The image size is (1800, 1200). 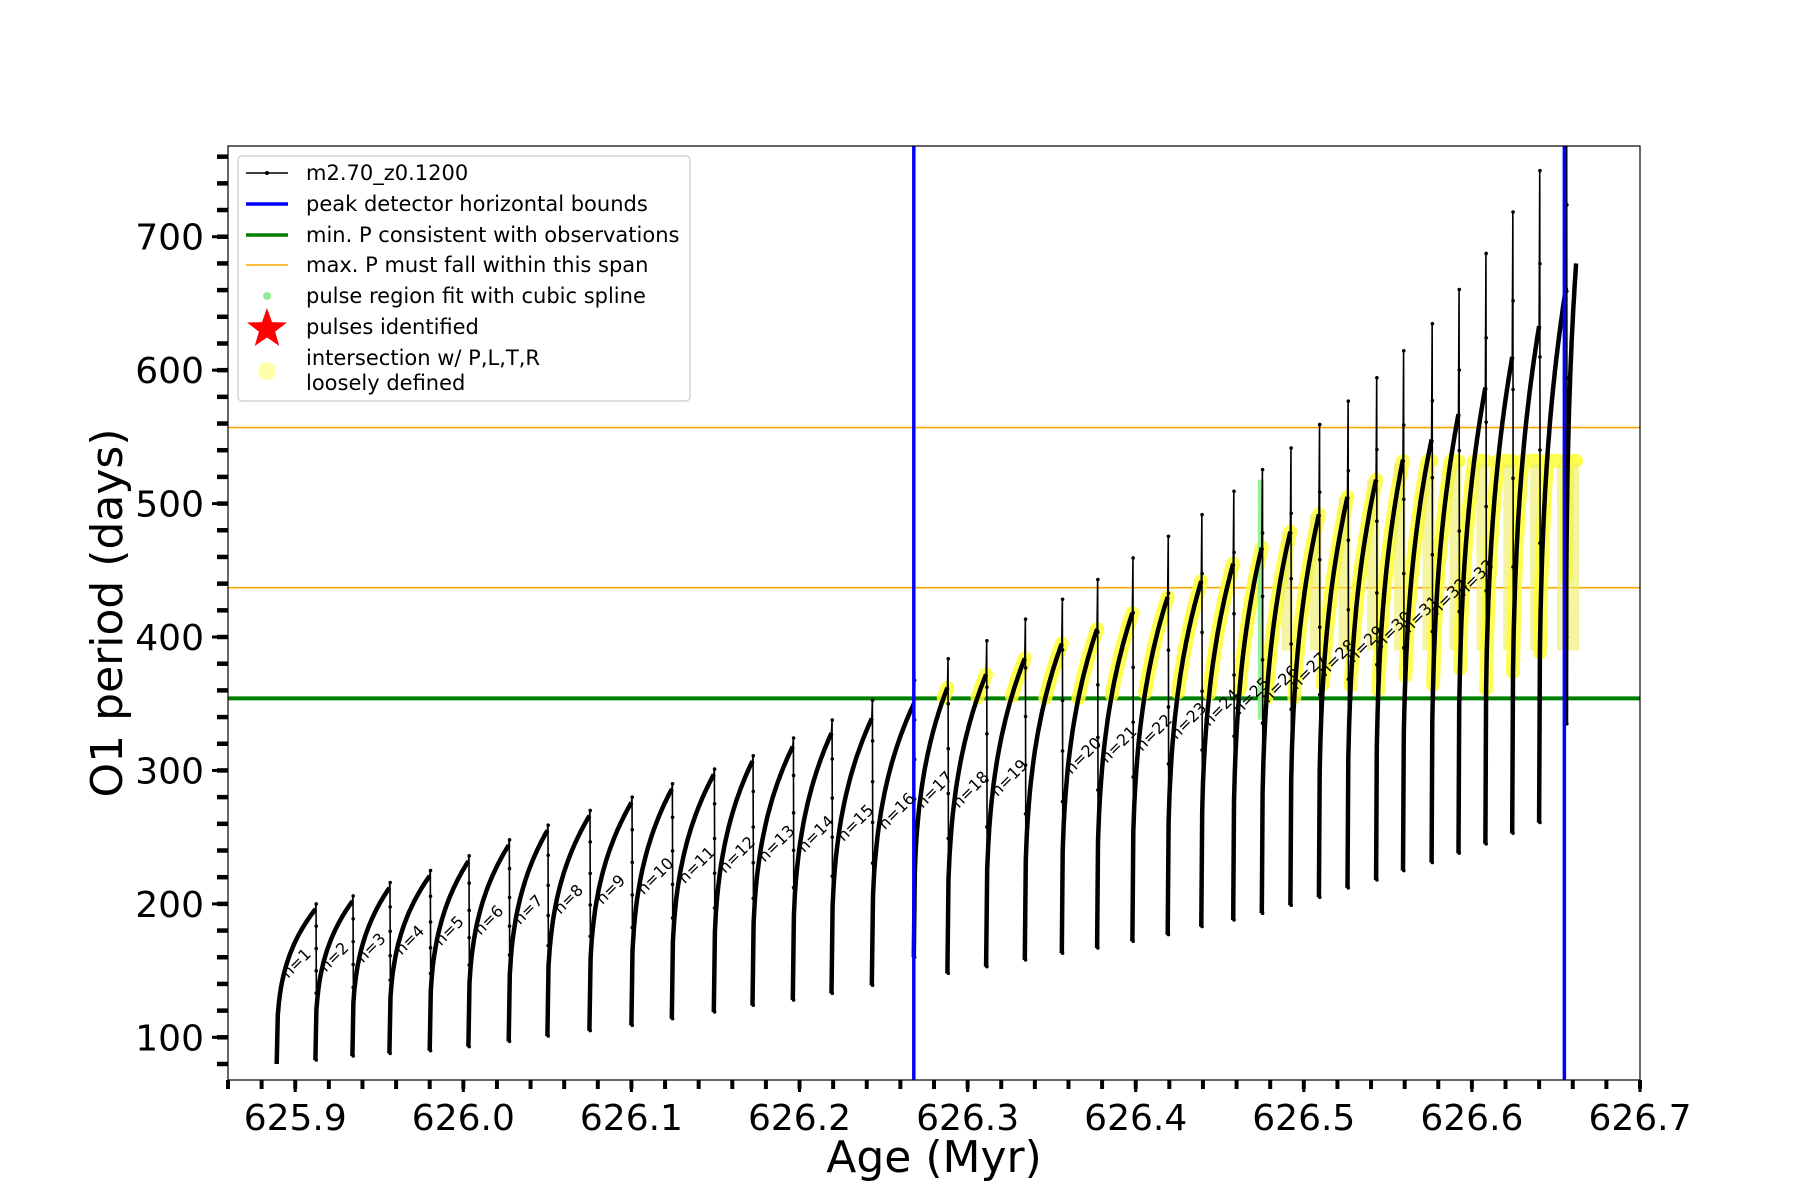 What do you see at coordinates (476, 296) in the screenshot?
I see `legend-label: pulse region fit with cubic spline` at bounding box center [476, 296].